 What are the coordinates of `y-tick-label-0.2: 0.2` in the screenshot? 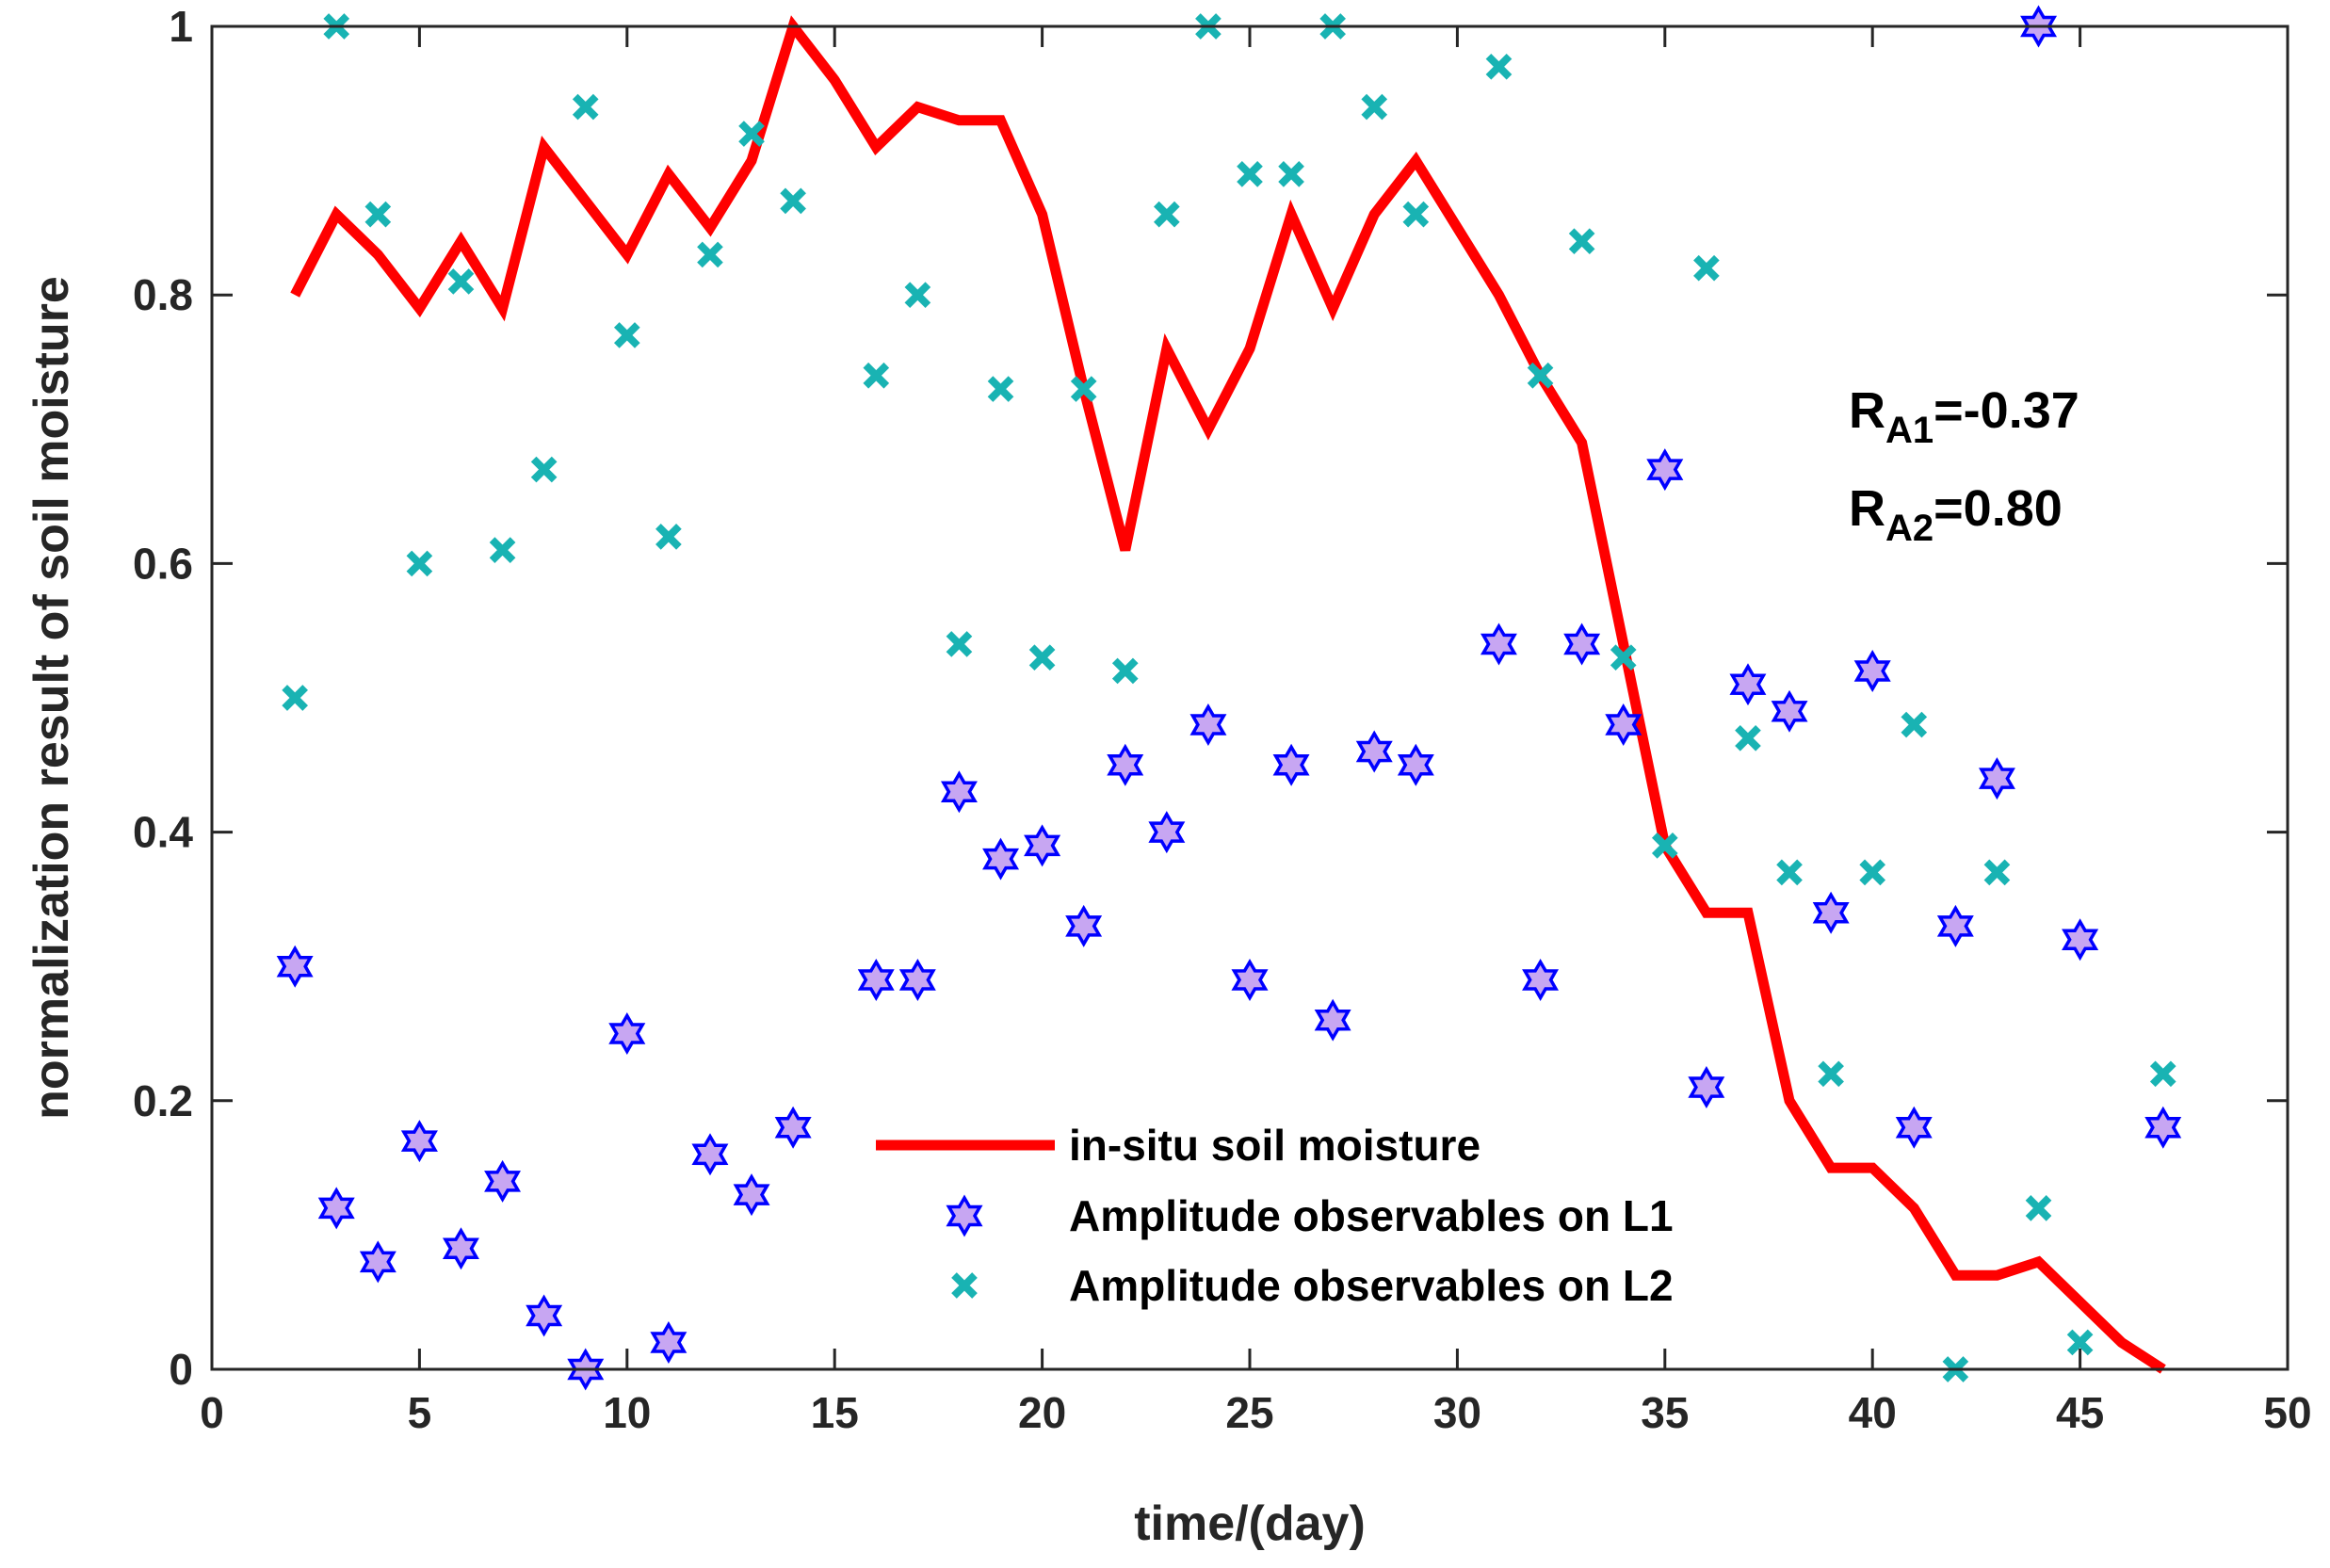 It's located at (163, 1100).